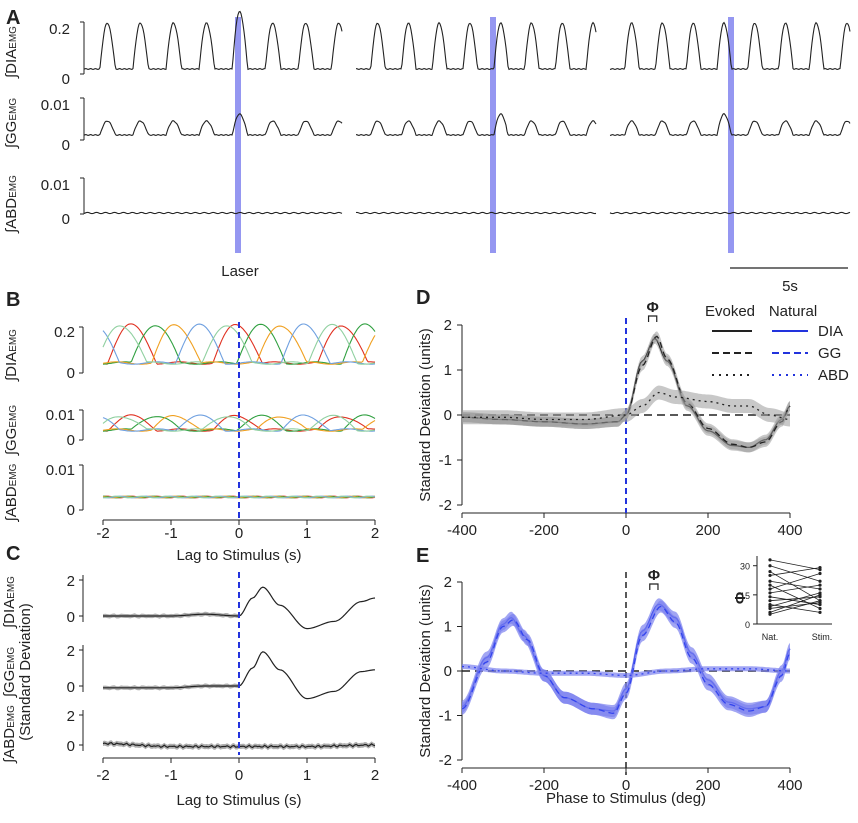  What do you see at coordinates (654, 575) in the screenshot?
I see `phi-label: Φ` at bounding box center [654, 575].